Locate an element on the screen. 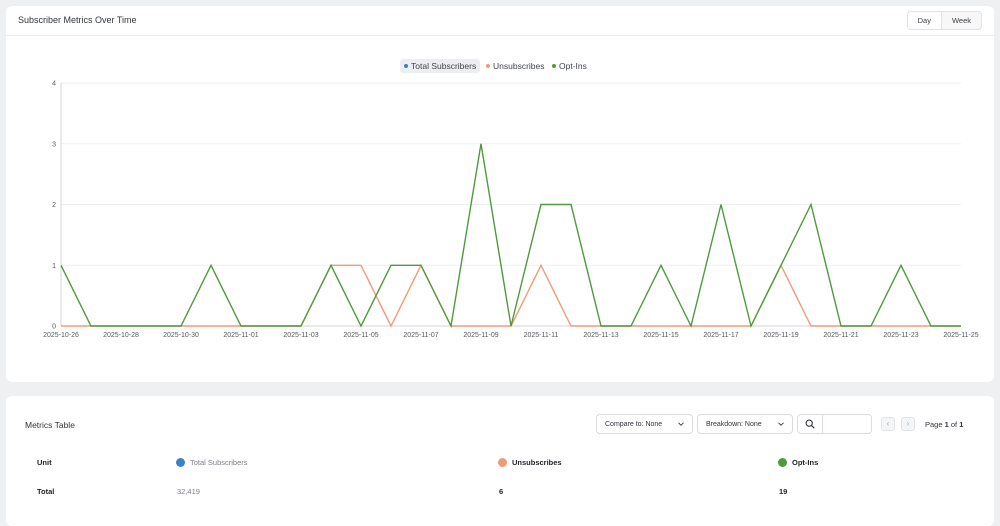 This screenshot has width=1000, height=526. total-subscribers-value: 32,419 is located at coordinates (188, 491).